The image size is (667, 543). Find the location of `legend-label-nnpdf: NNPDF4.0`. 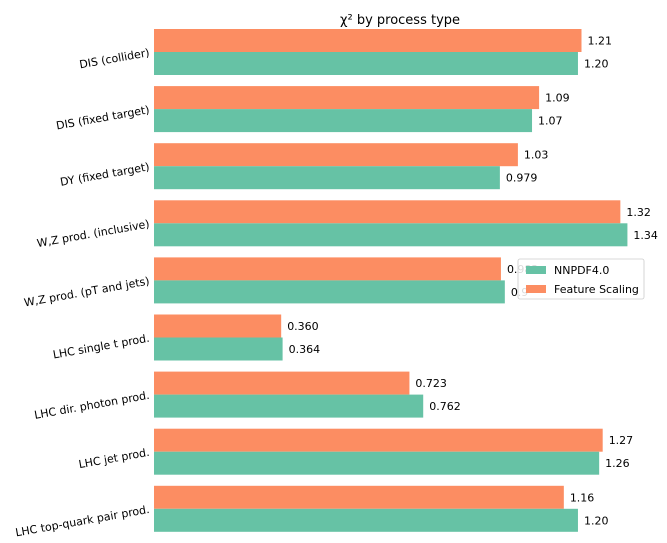

legend-label-nnpdf: NNPDF4.0 is located at coordinates (581, 270).